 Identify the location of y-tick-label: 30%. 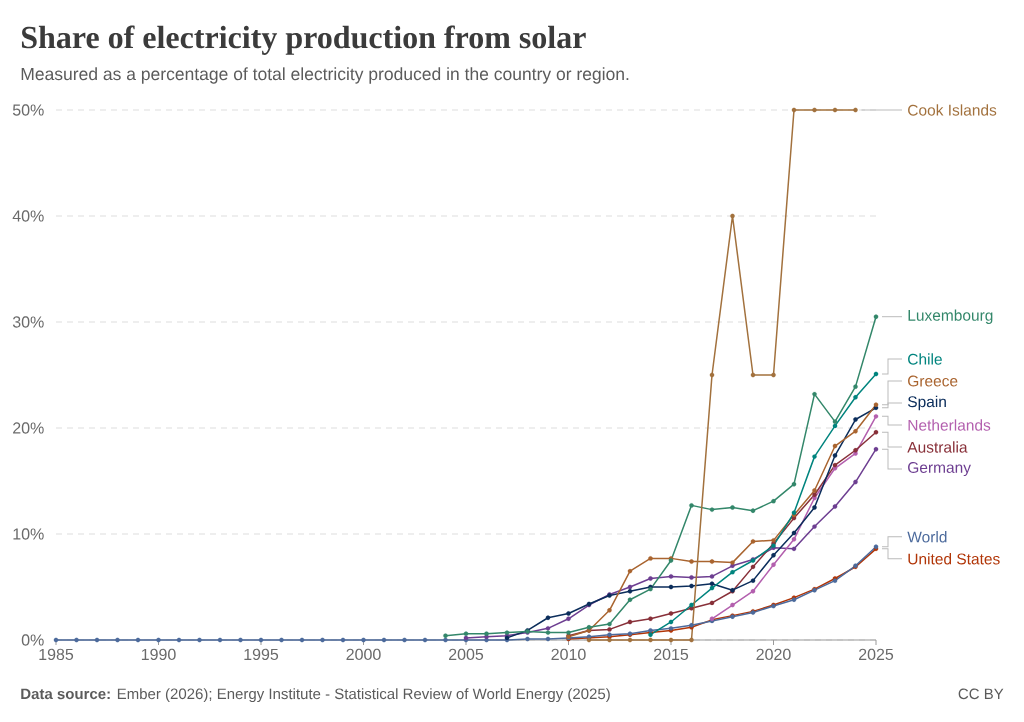
(28, 322).